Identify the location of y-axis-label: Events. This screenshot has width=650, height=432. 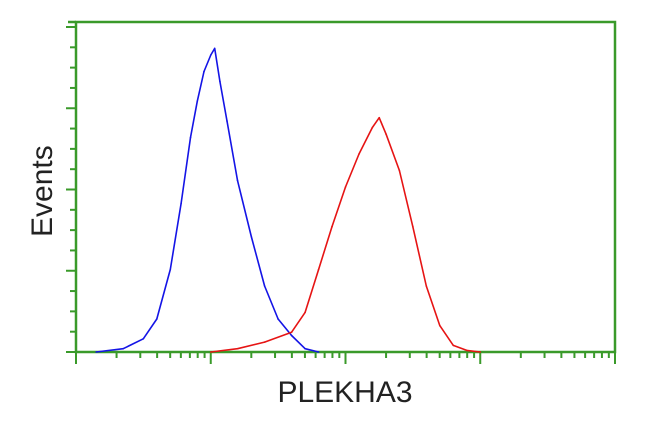
(42, 191).